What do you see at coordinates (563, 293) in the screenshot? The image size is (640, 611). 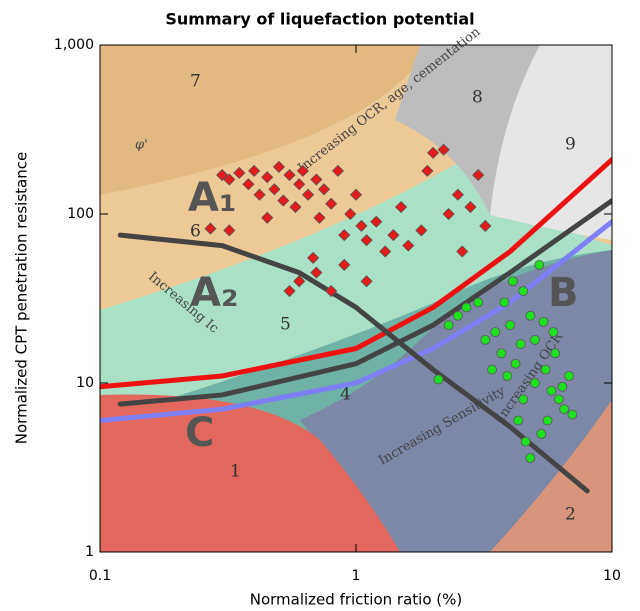 I see `zone-label: B` at bounding box center [563, 293].